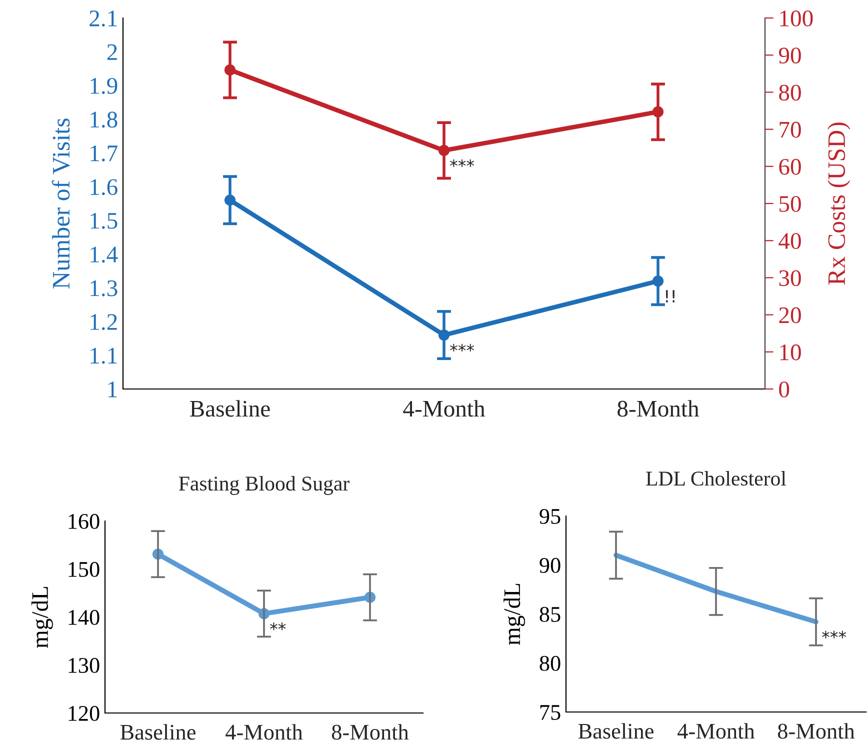 This screenshot has height=753, width=867. Describe the element at coordinates (264, 485) in the screenshot. I see `chart-title: Fasting Blood Sugar` at that location.